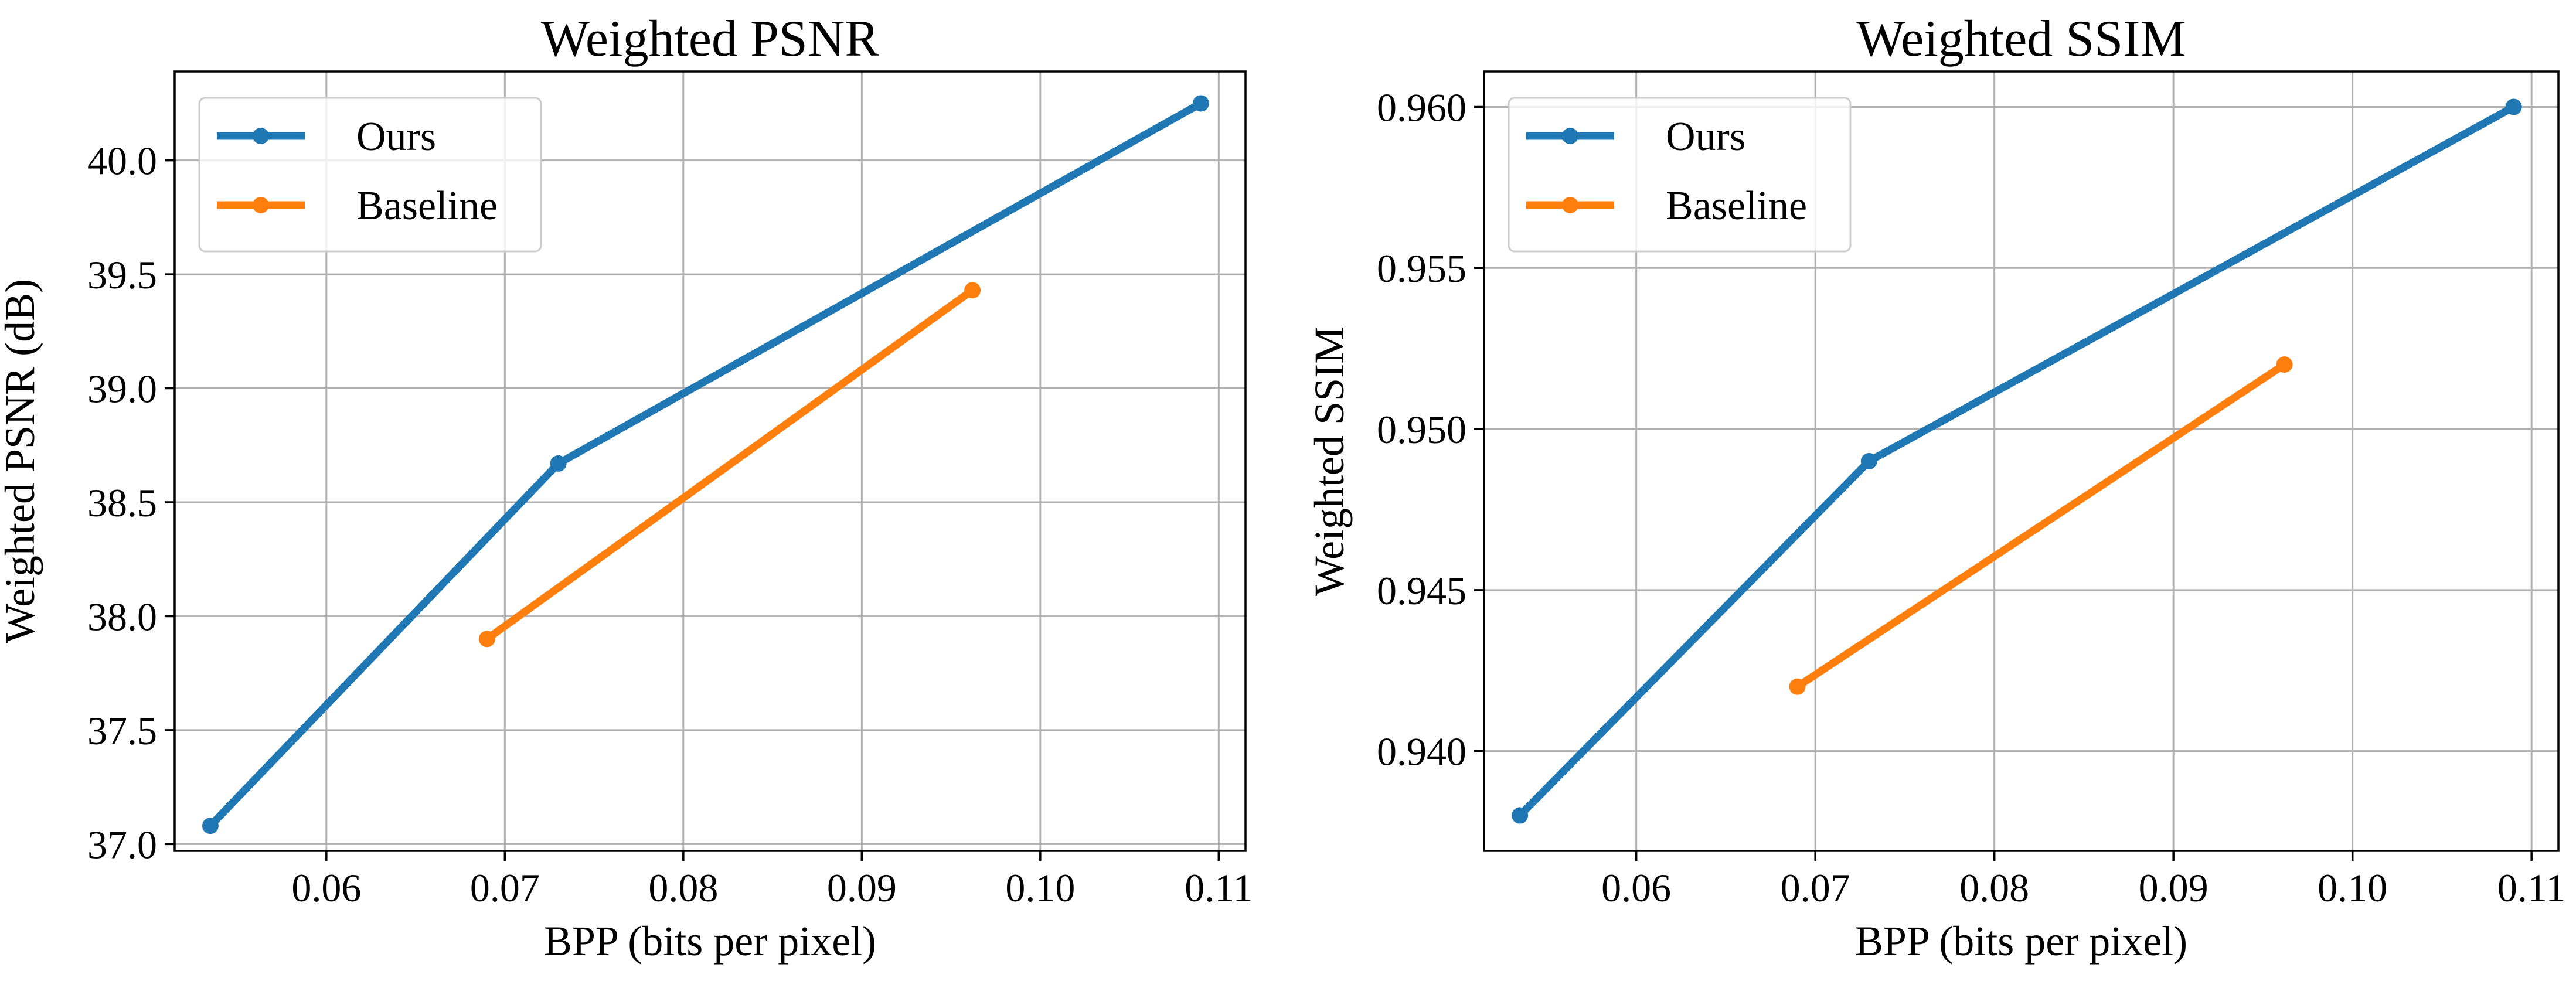 The height and width of the screenshot is (981, 2576). Describe the element at coordinates (1636, 888) in the screenshot. I see `chart2-x-tick-label: 0.06` at that location.